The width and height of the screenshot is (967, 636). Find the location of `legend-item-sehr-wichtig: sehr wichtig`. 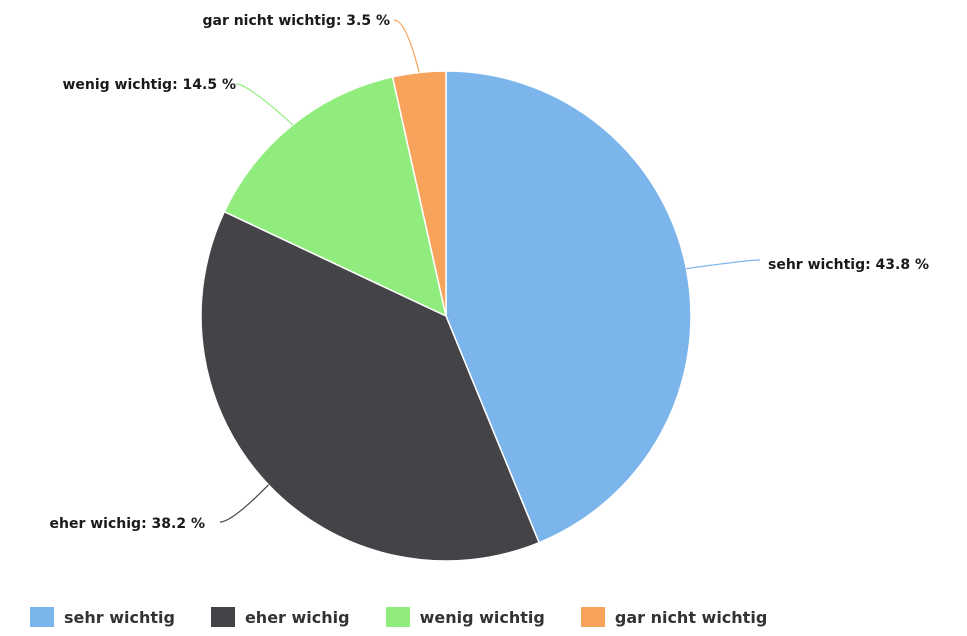

legend-item-sehr-wichtig: sehr wichtig is located at coordinates (102, 617).